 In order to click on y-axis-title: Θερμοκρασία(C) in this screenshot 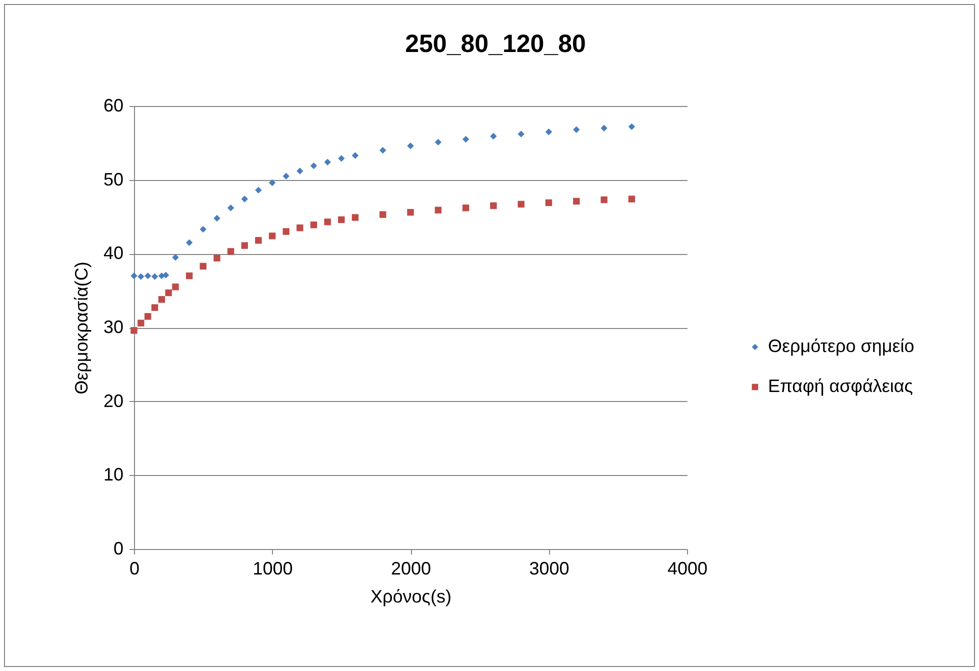, I will do `click(81, 328)`.